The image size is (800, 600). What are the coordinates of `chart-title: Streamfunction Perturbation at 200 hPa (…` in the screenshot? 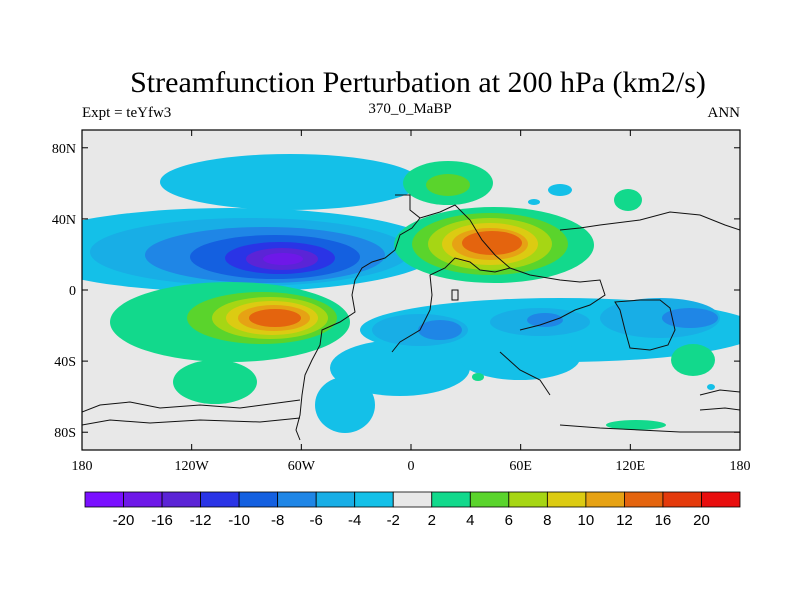 It's located at (418, 82).